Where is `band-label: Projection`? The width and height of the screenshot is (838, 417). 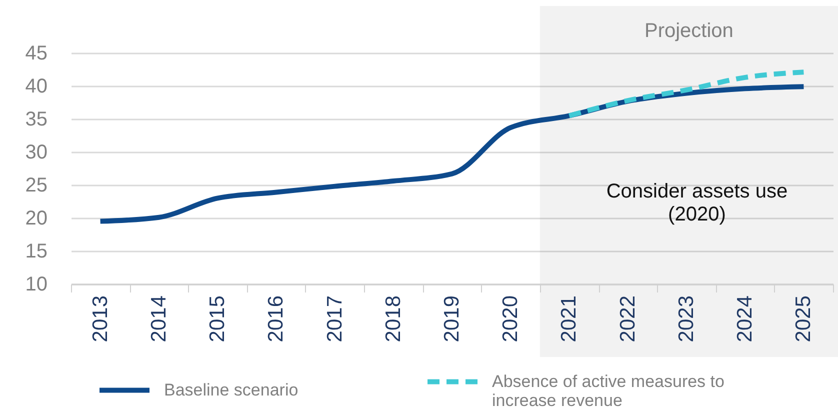
band-label: Projection is located at coordinates (689, 31).